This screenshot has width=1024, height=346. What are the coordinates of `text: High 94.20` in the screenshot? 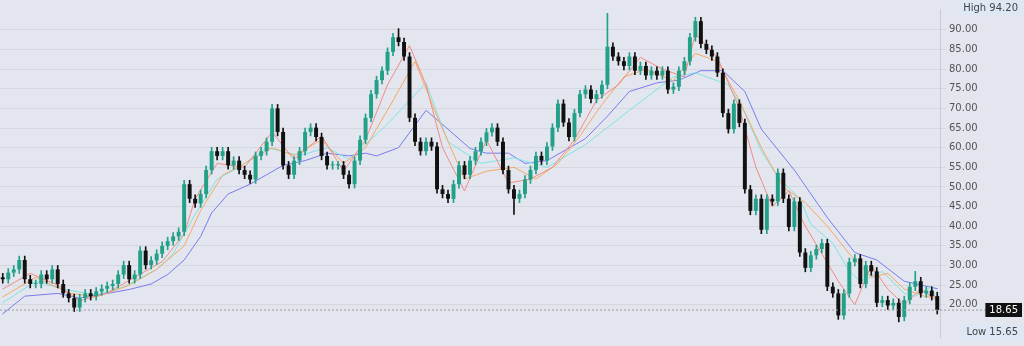 It's located at (991, 7).